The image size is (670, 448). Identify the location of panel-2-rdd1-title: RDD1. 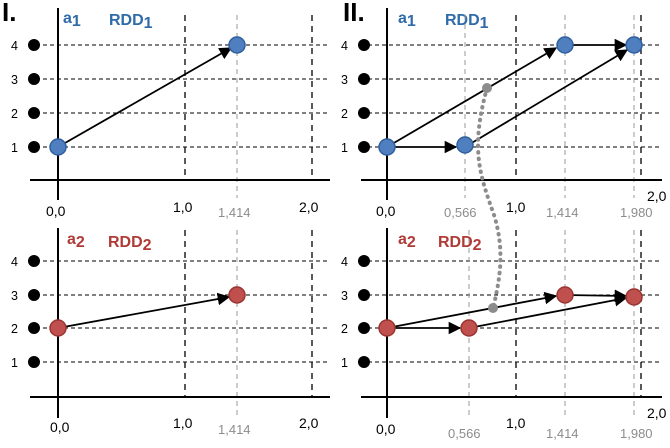
(467, 22).